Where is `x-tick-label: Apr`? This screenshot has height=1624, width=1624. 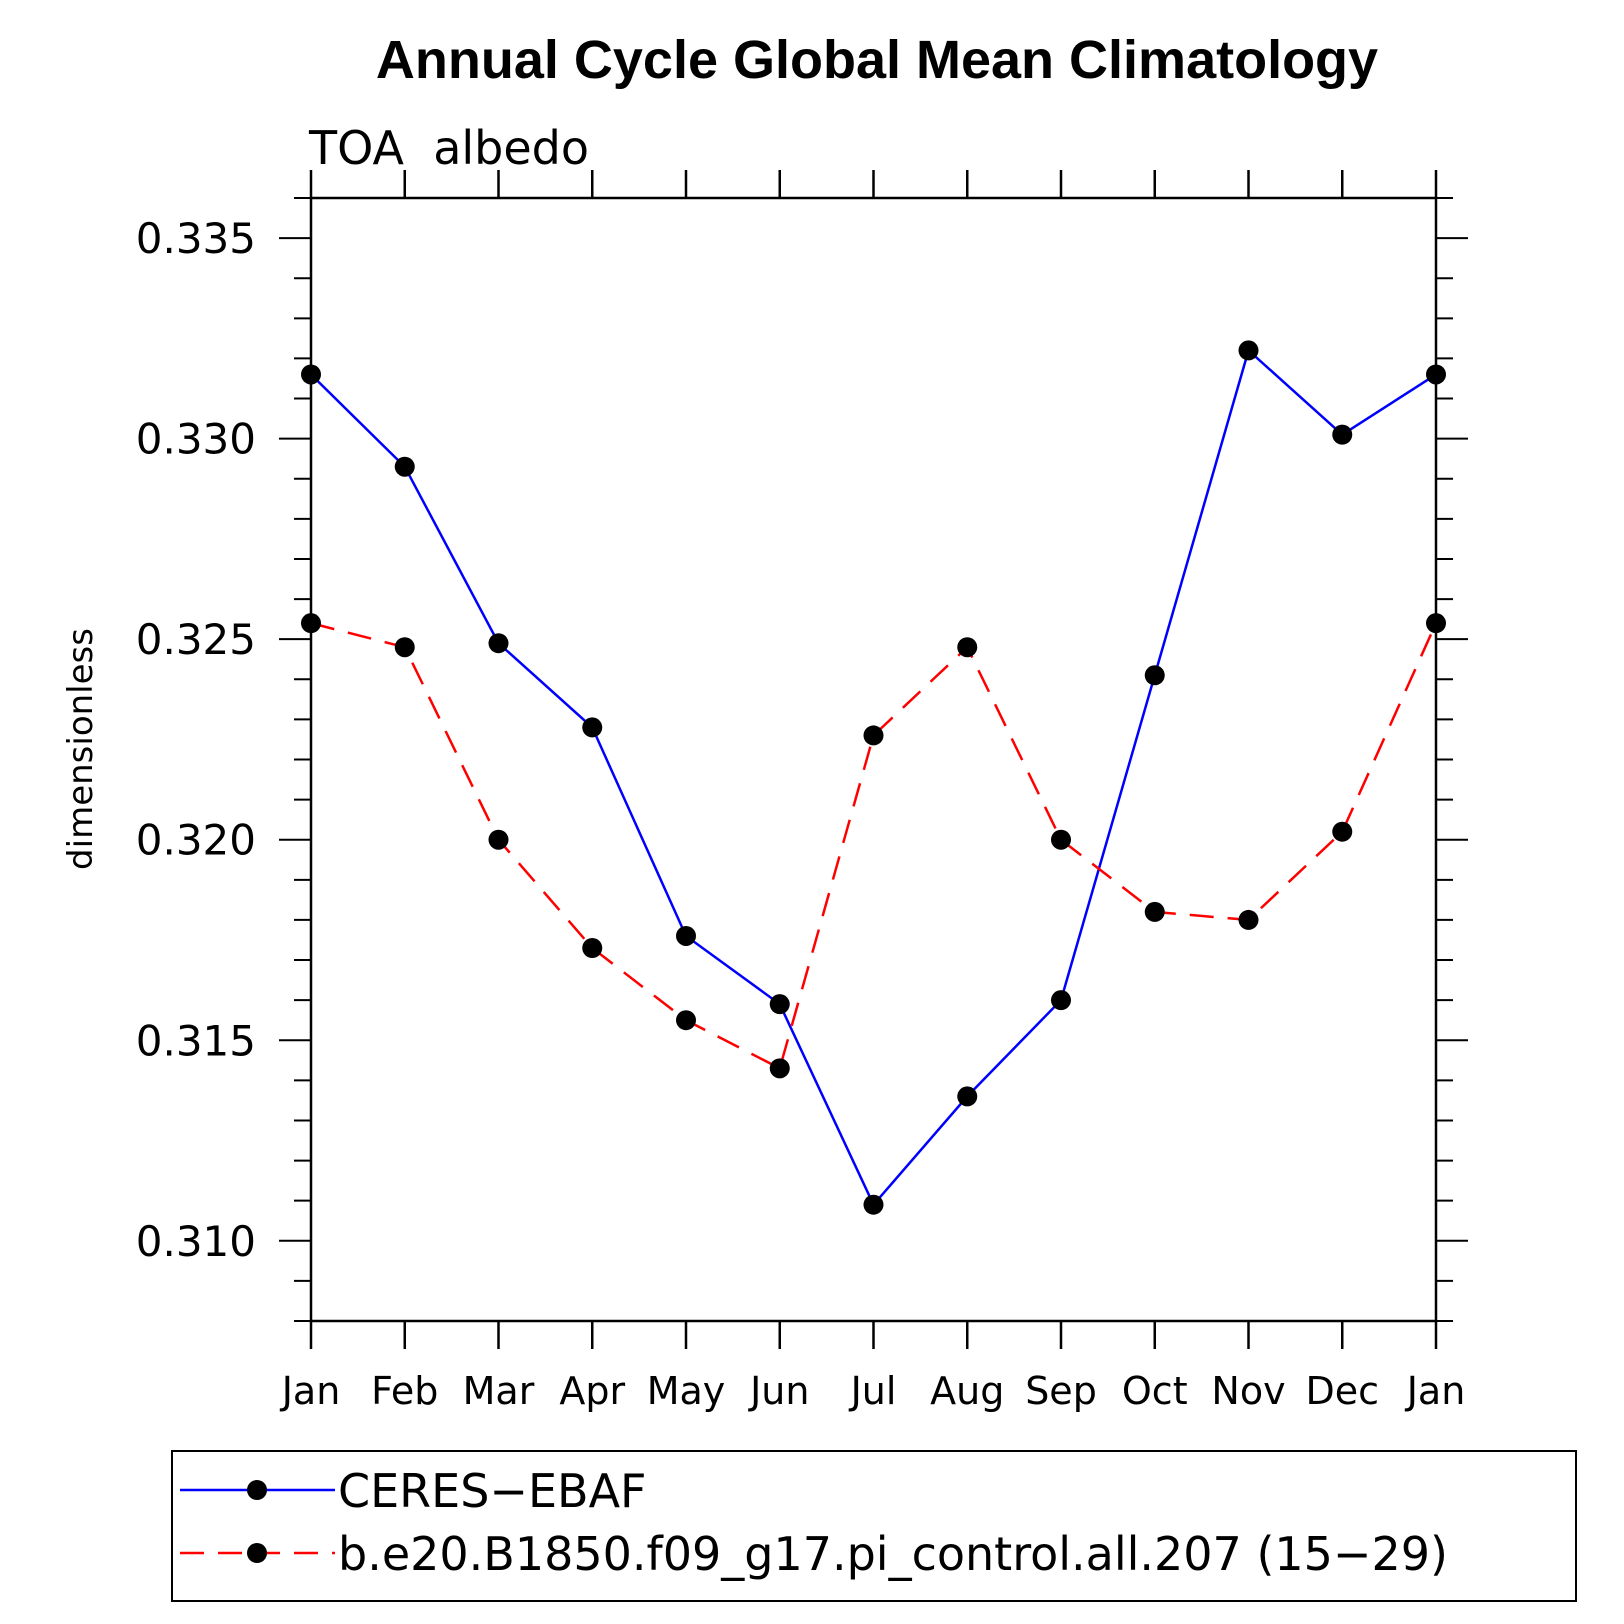
x-tick-label: Apr is located at coordinates (592, 1391).